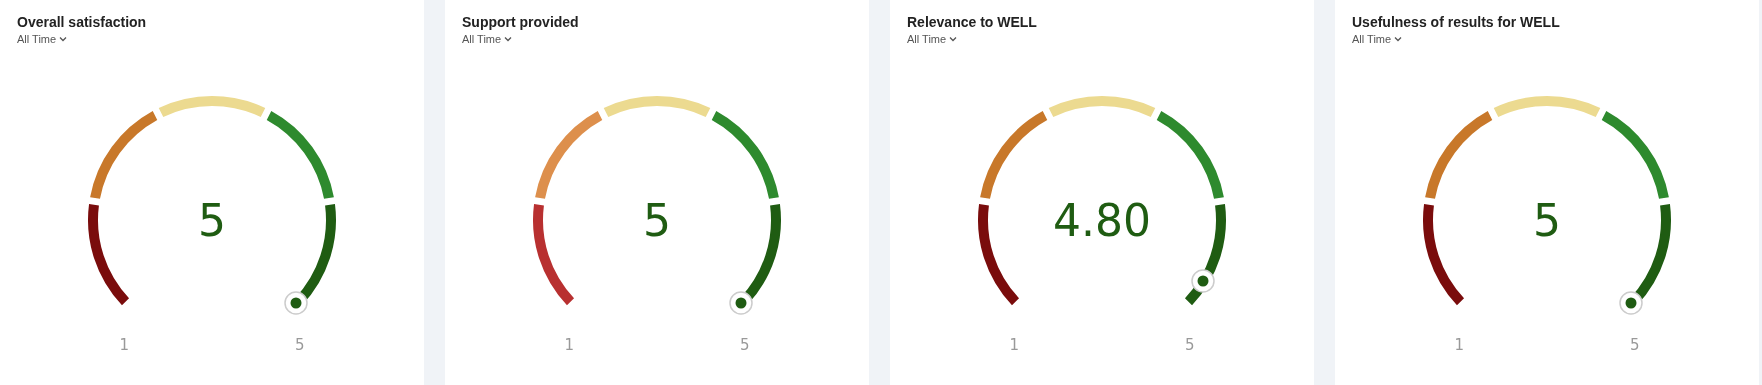  What do you see at coordinates (82, 22) in the screenshot?
I see `chart-title: Overall satisfaction` at bounding box center [82, 22].